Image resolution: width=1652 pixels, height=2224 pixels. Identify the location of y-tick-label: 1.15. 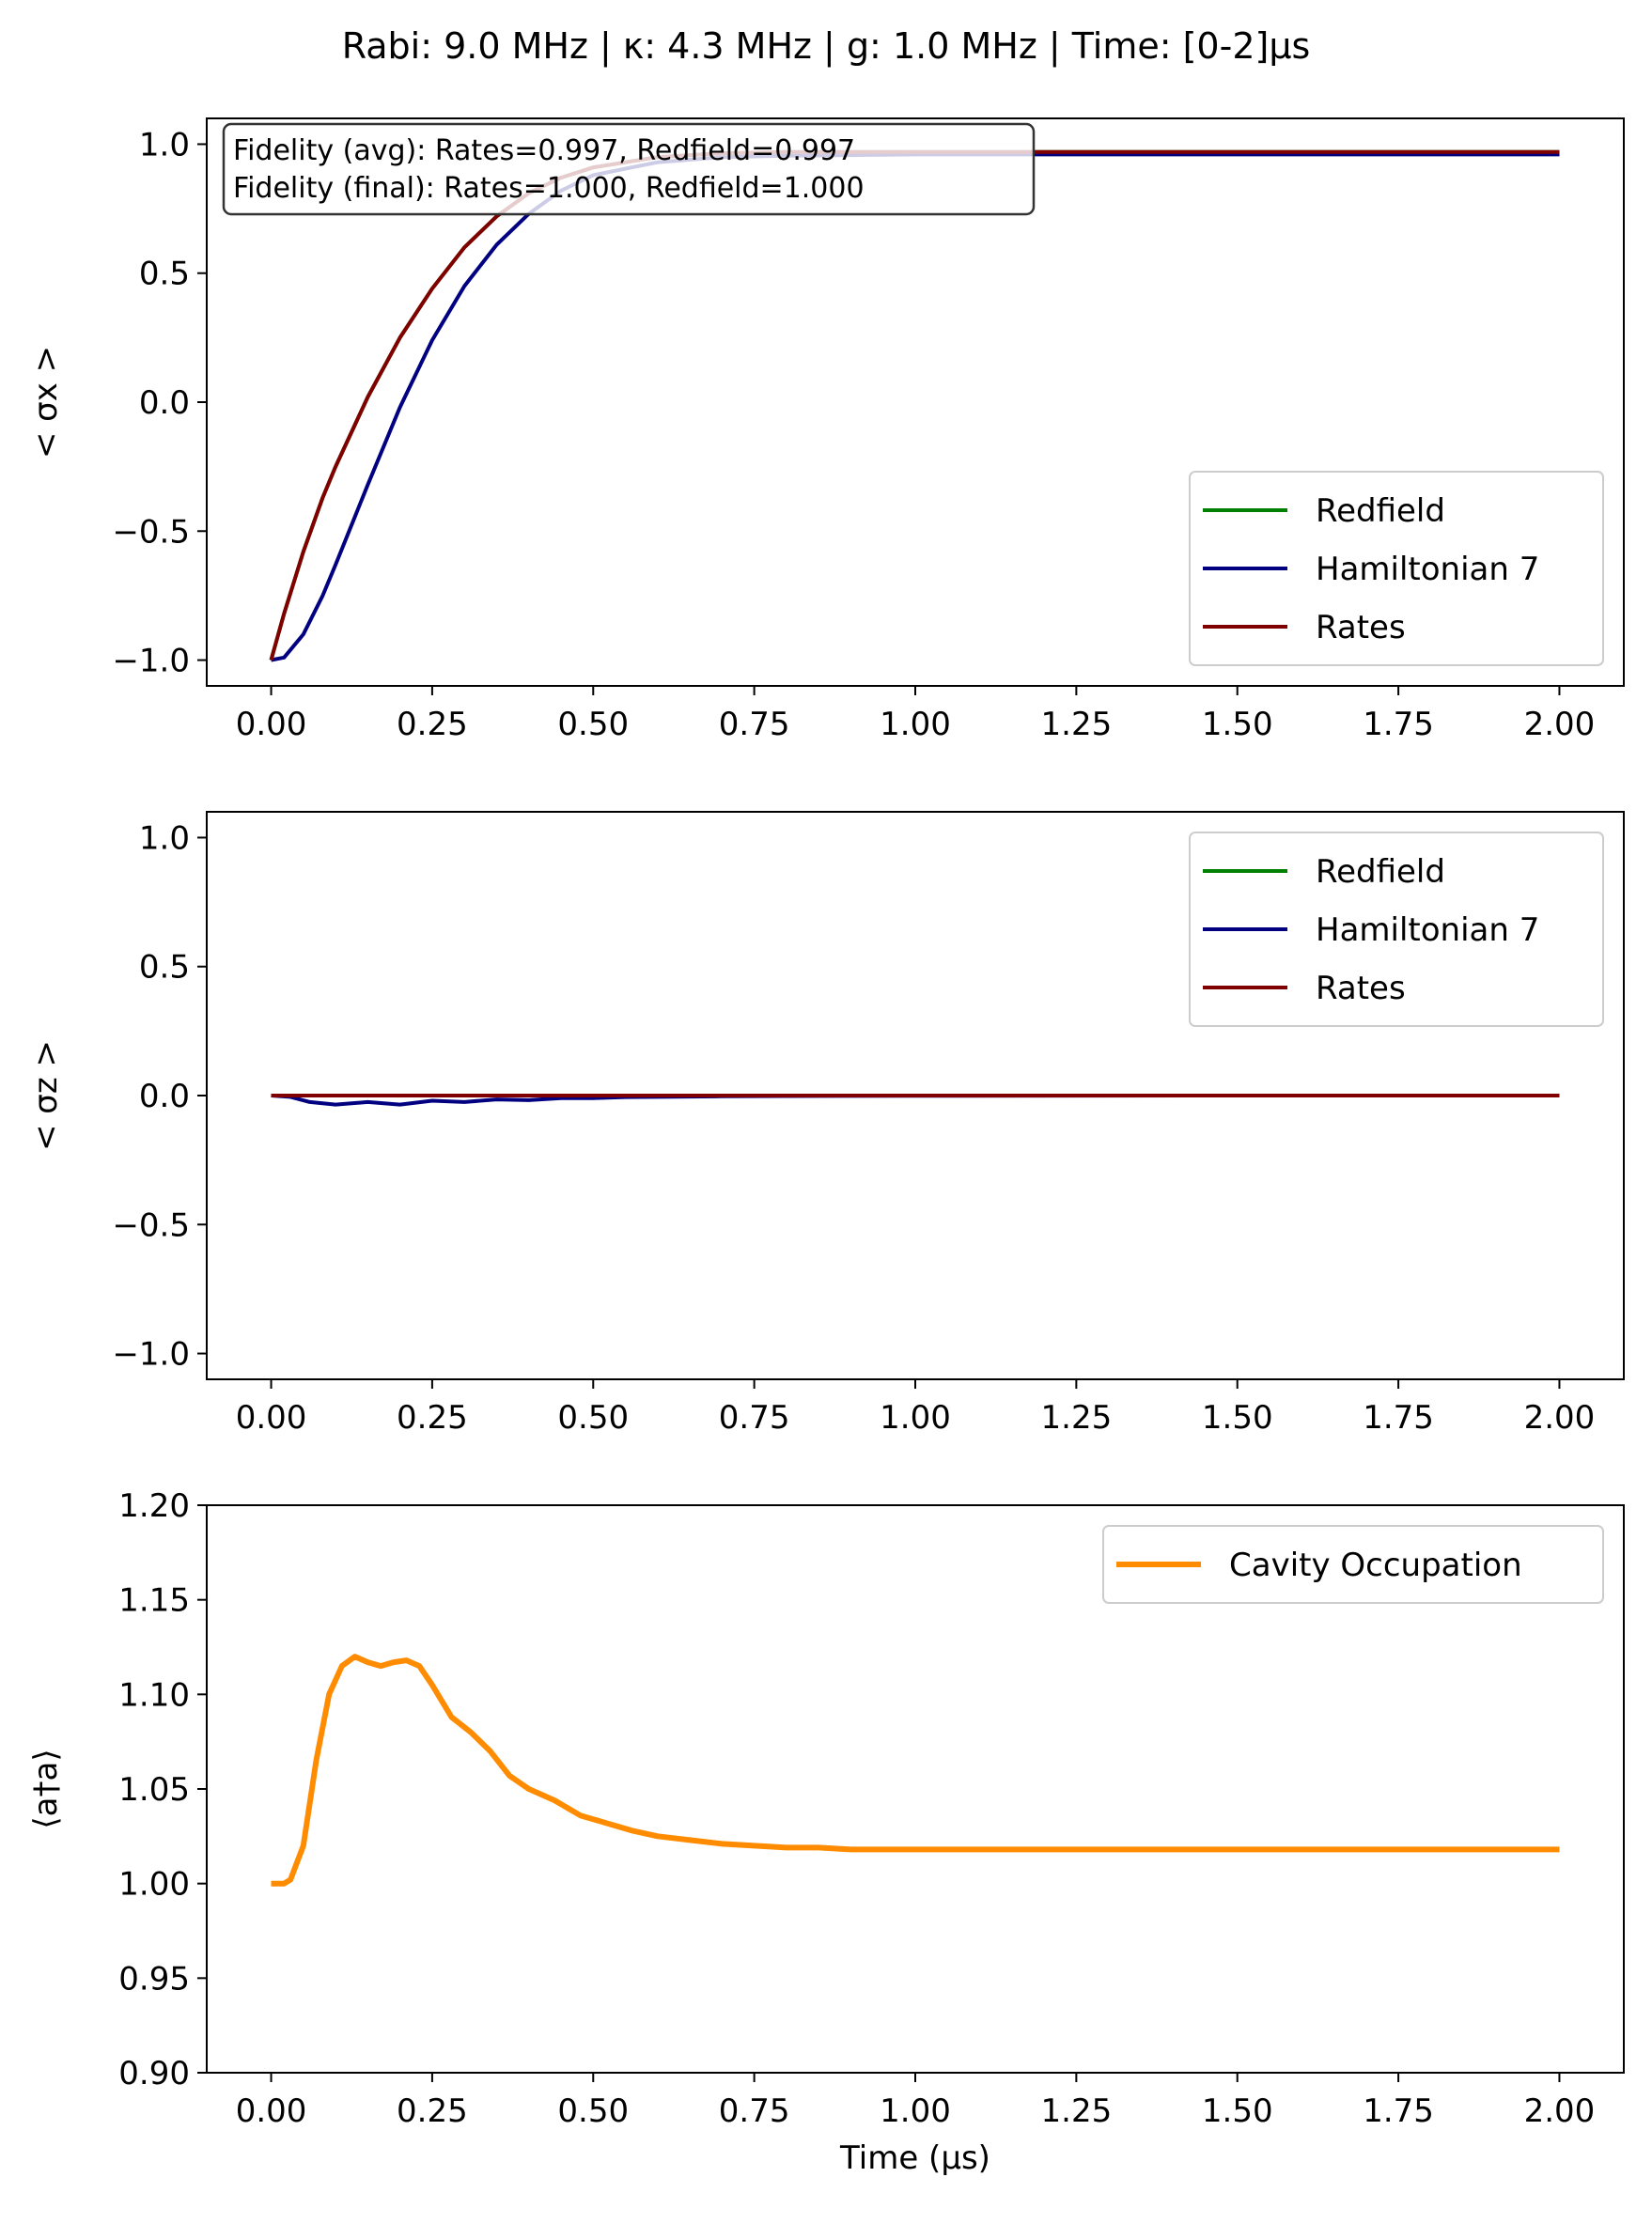
(154, 1601).